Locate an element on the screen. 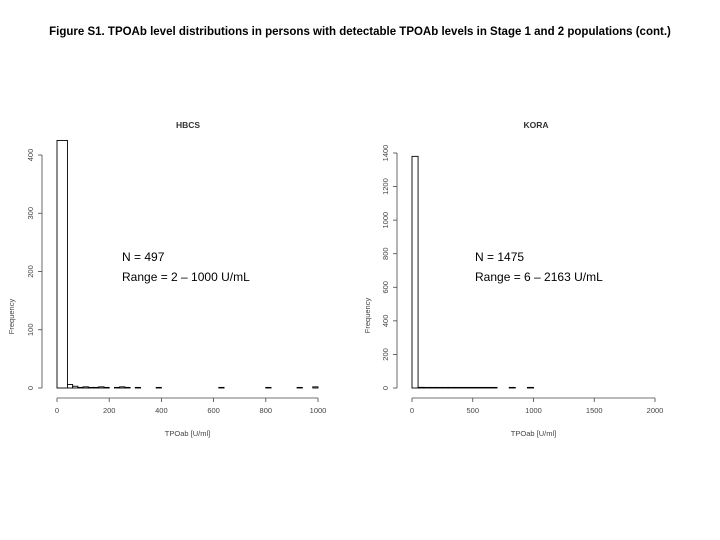 Image resolution: width=720 pixels, height=540 pixels. kora-y-tick-label: 1200 is located at coordinates (385, 186).